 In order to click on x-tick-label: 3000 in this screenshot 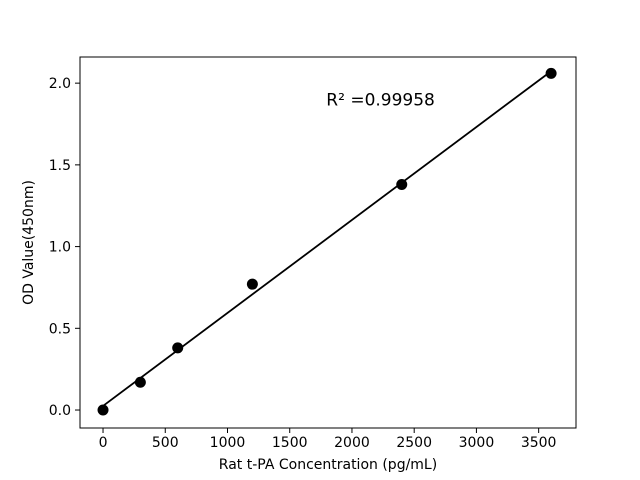, I will do `click(477, 443)`.